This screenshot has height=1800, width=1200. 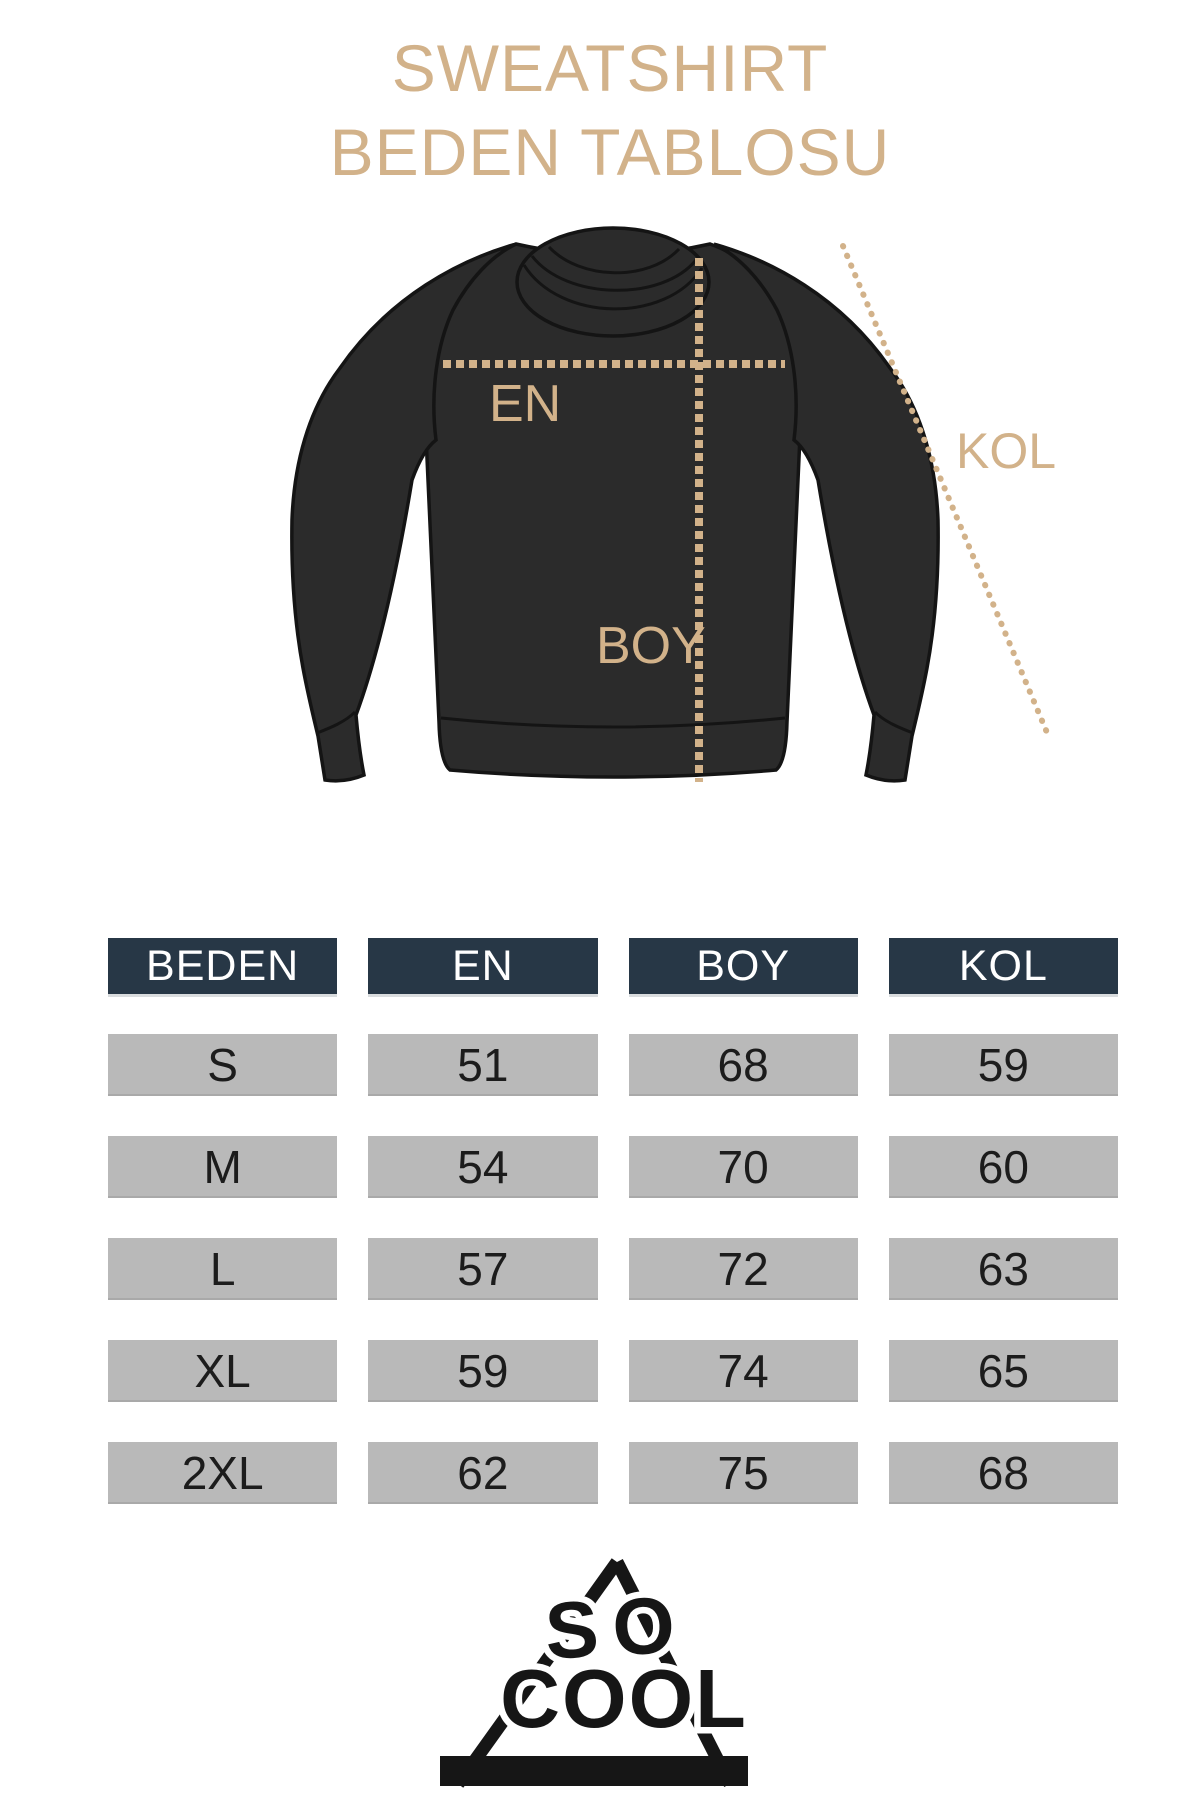 What do you see at coordinates (743, 1473) in the screenshot?
I see `cell-boy: 75` at bounding box center [743, 1473].